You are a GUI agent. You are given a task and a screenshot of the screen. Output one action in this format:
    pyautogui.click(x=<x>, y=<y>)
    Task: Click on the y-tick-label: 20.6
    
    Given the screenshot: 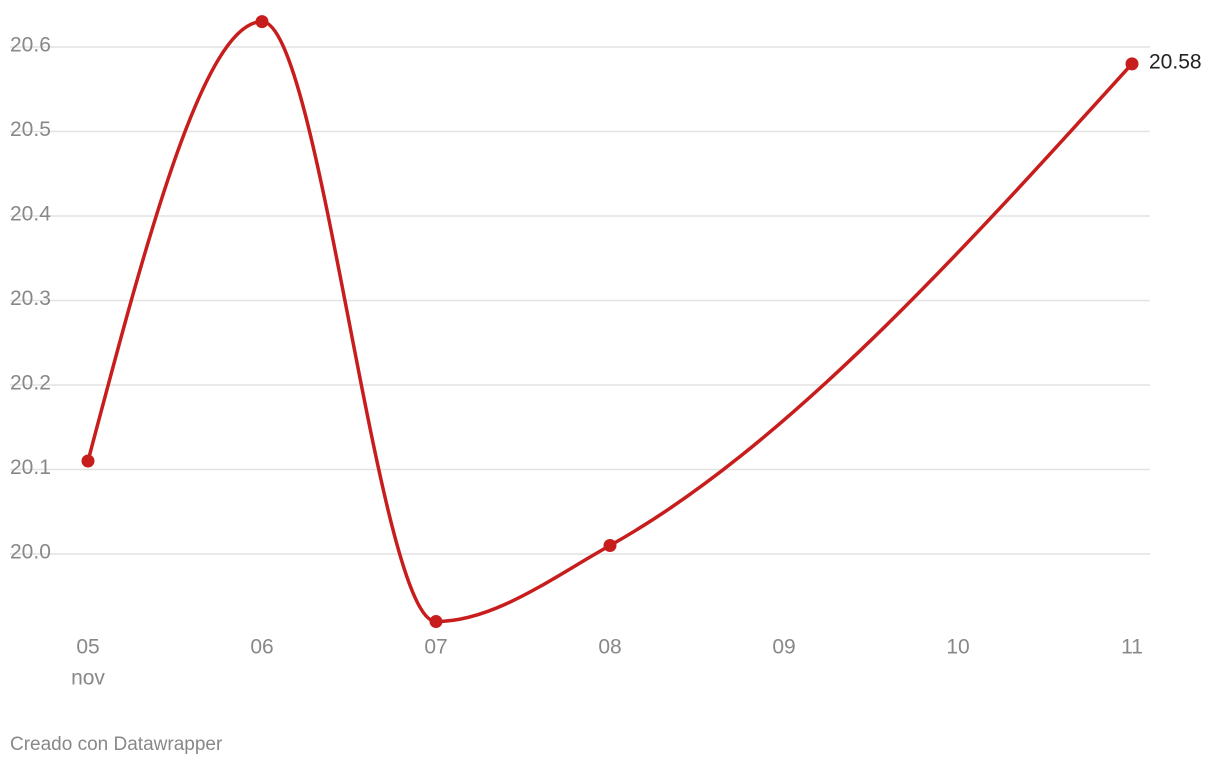 What is the action you would take?
    pyautogui.click(x=30, y=44)
    